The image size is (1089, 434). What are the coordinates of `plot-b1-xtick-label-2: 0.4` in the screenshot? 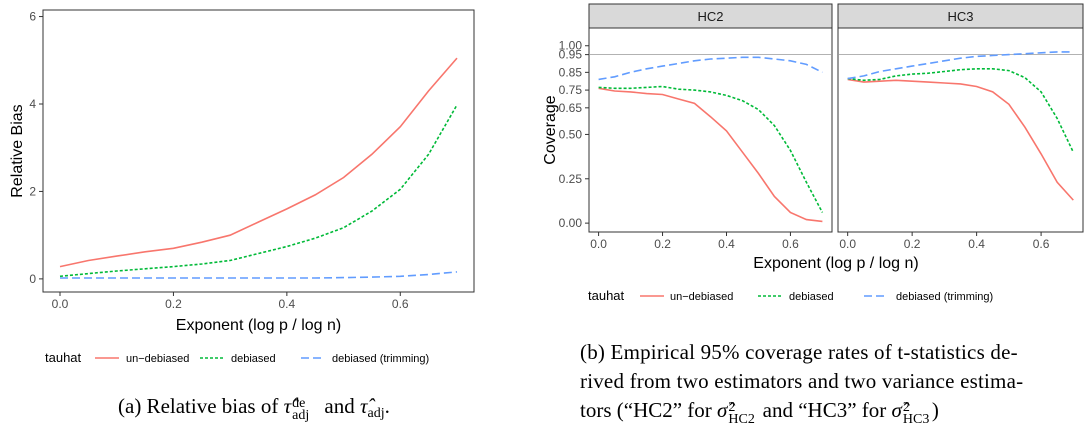 It's located at (976, 244).